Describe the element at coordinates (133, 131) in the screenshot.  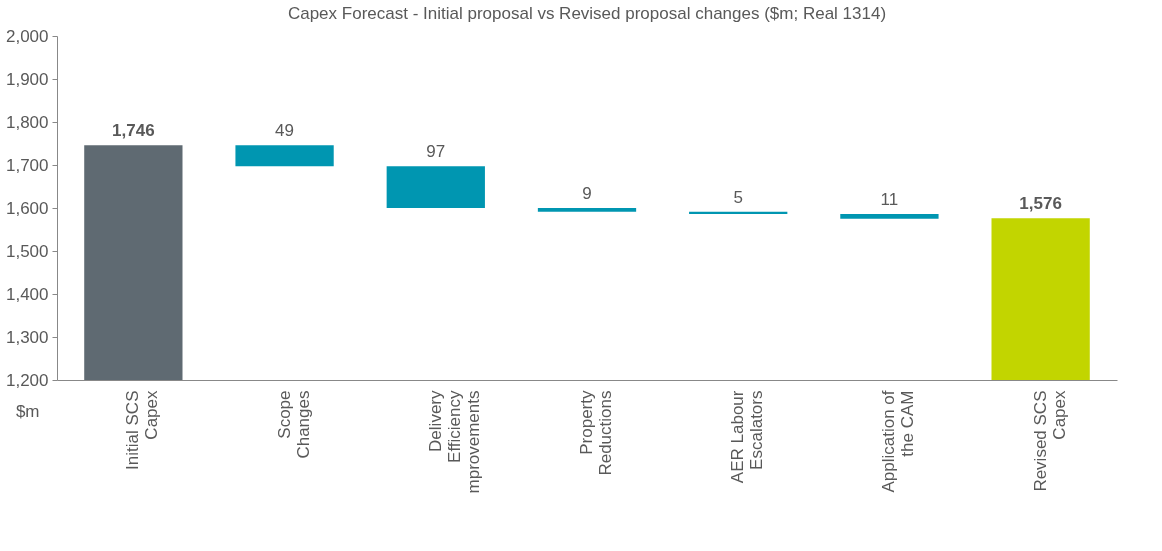
I see `data-label: 1,746` at that location.